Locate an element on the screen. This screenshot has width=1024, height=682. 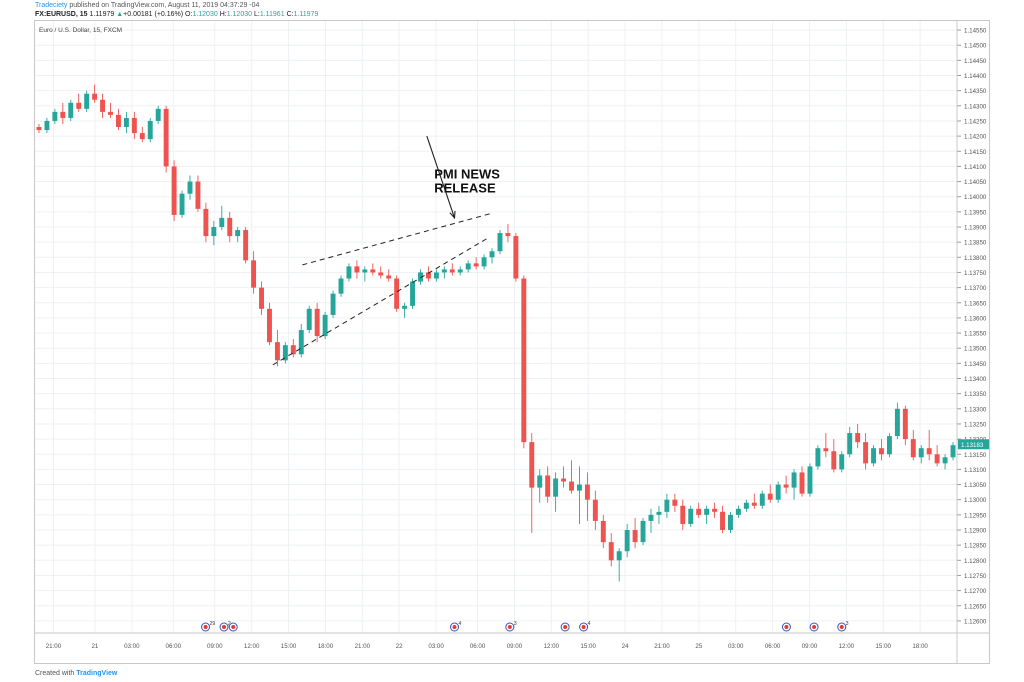
y-tick-label: 1.13950 is located at coordinates (975, 212).